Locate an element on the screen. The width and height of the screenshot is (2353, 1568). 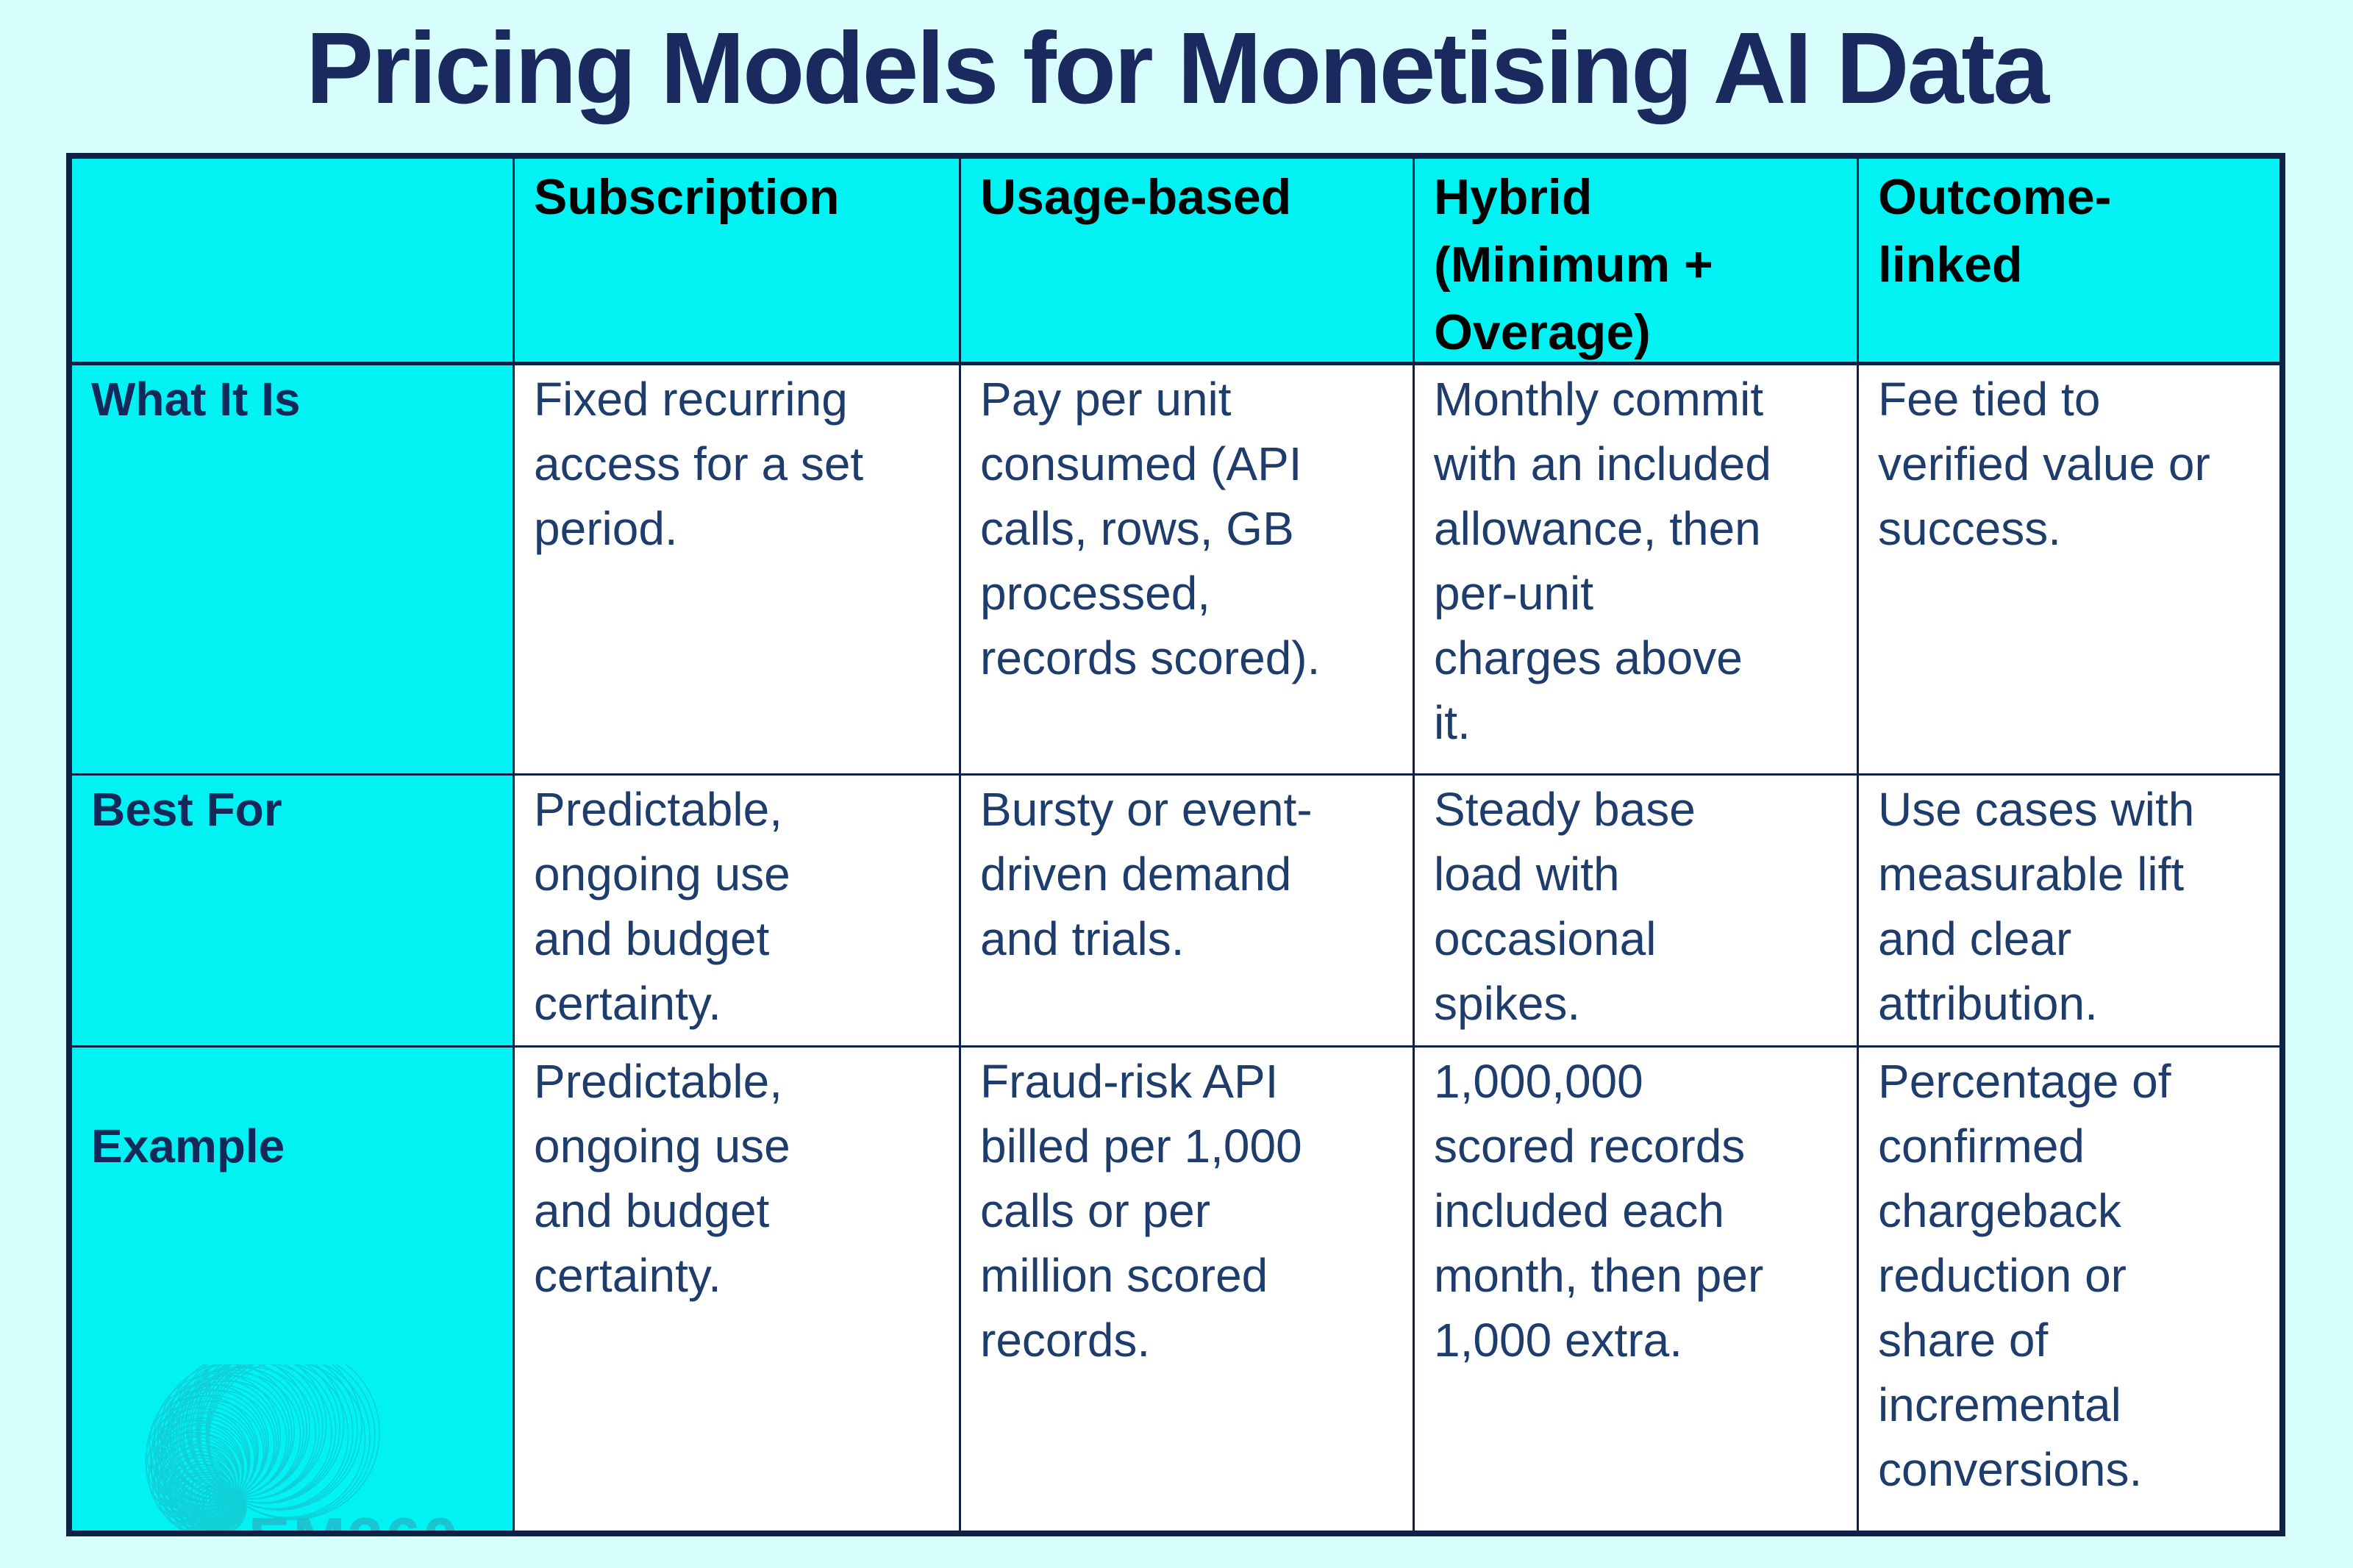
page-title: Pricing Models for Monetising AI Data is located at coordinates (1177, 68).